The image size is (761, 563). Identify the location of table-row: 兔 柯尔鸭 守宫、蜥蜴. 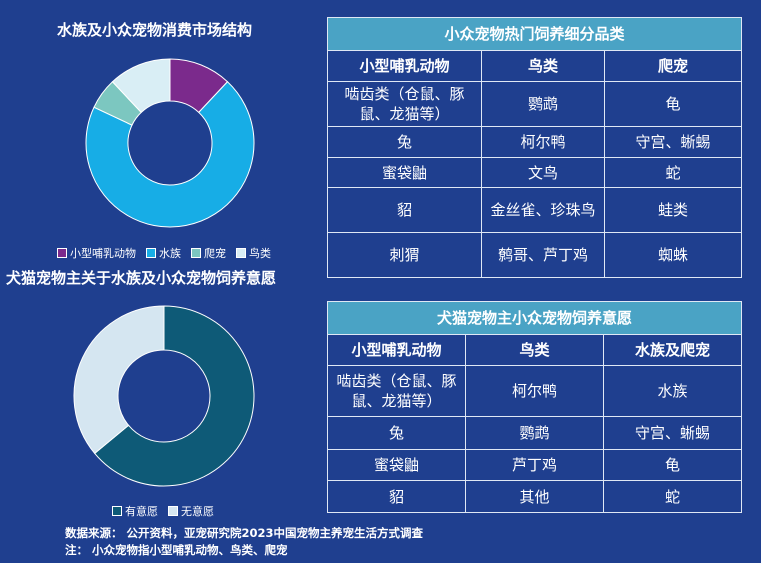
(535, 142).